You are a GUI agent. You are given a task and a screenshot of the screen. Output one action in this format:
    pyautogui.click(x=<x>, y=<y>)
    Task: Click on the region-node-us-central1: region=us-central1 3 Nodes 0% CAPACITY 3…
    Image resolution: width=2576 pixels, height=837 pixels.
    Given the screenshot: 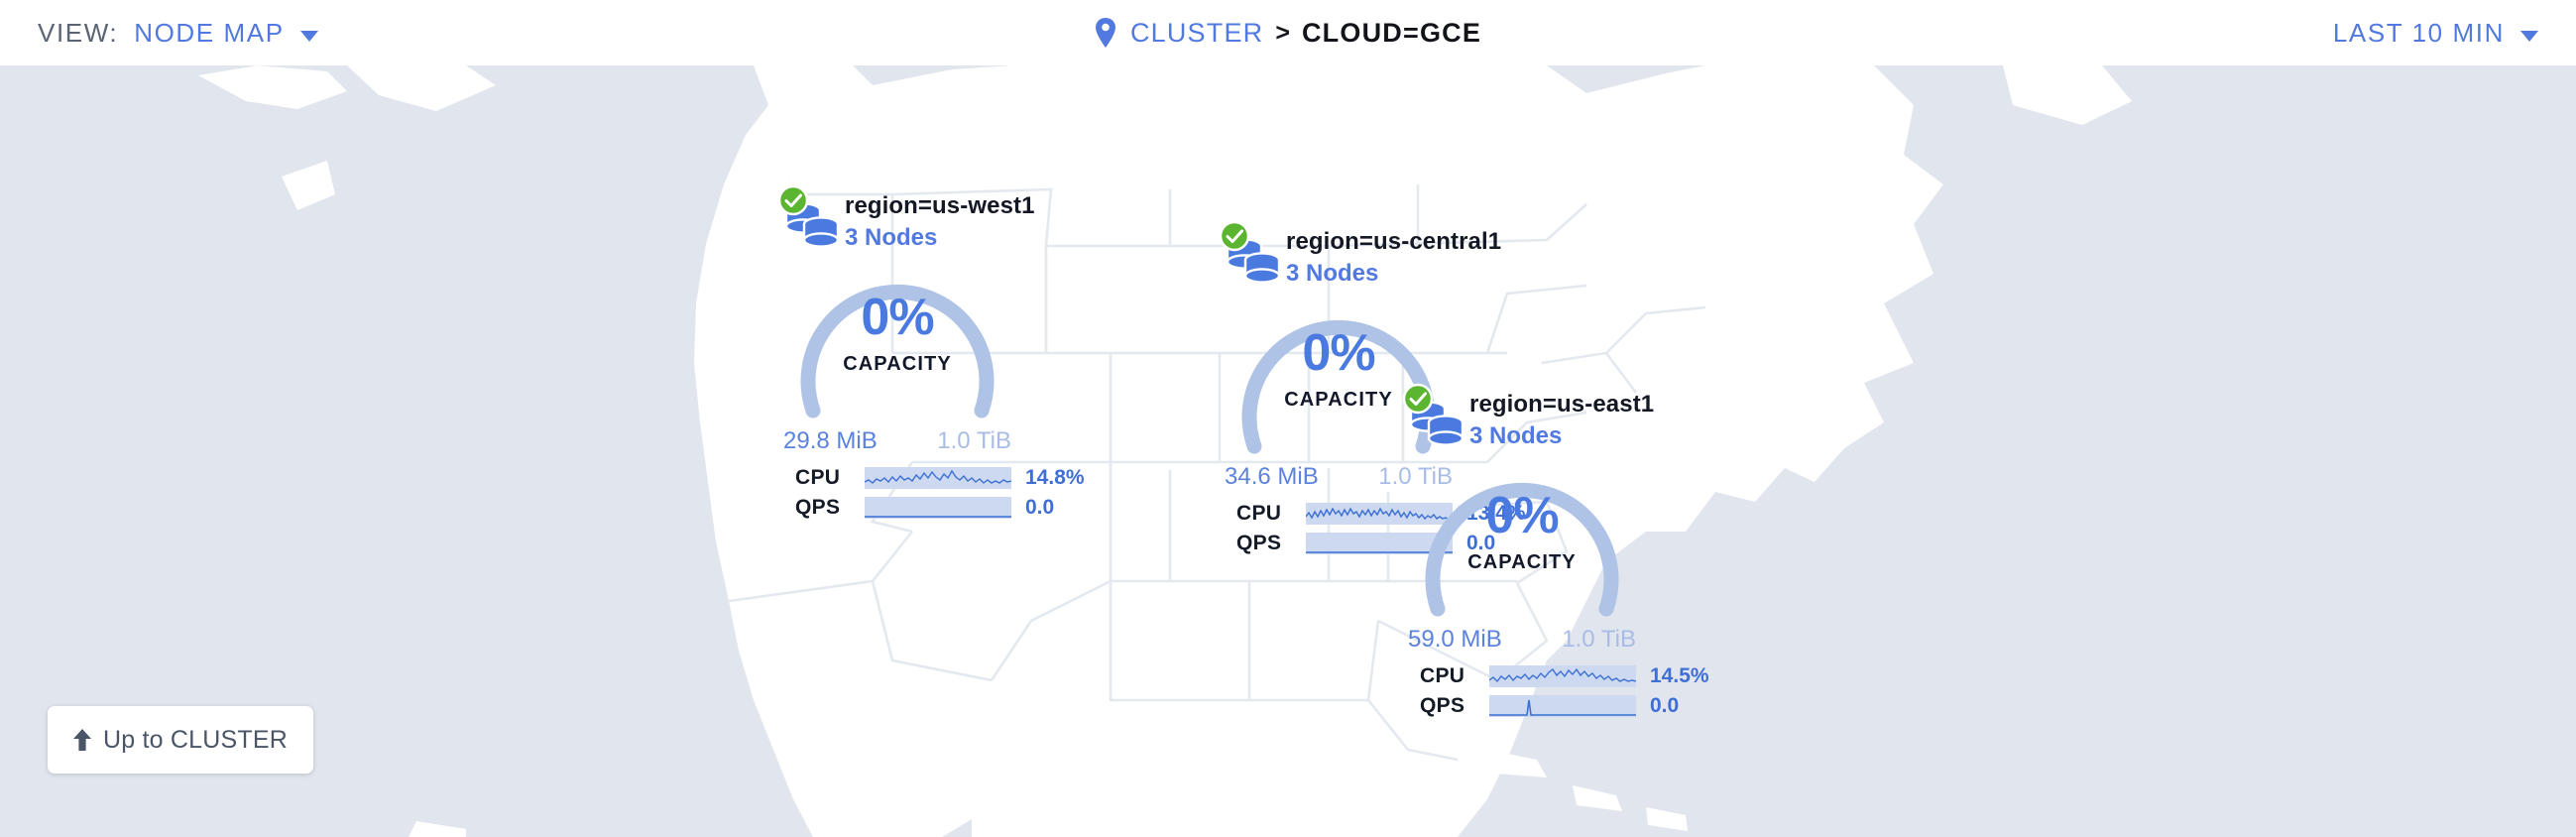 What is the action you would take?
    pyautogui.click(x=1372, y=389)
    